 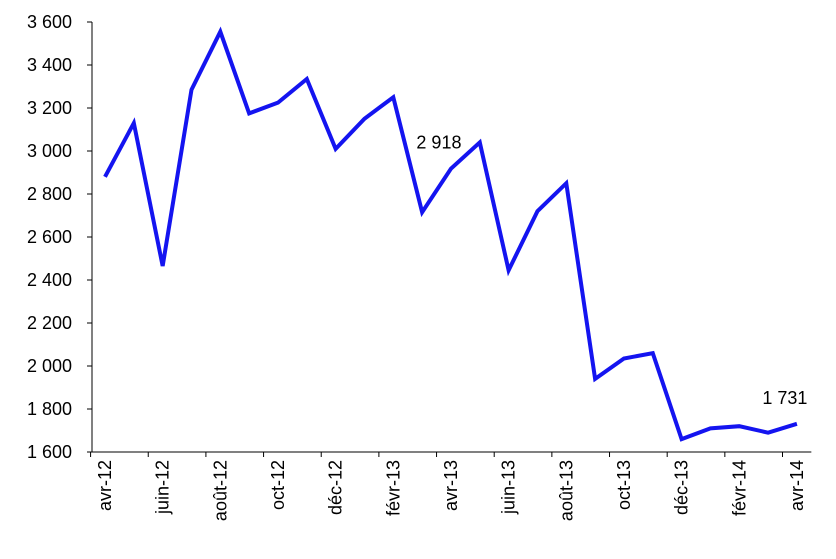 What do you see at coordinates (49, 452) in the screenshot?
I see `y-tick-label: 1 600` at bounding box center [49, 452].